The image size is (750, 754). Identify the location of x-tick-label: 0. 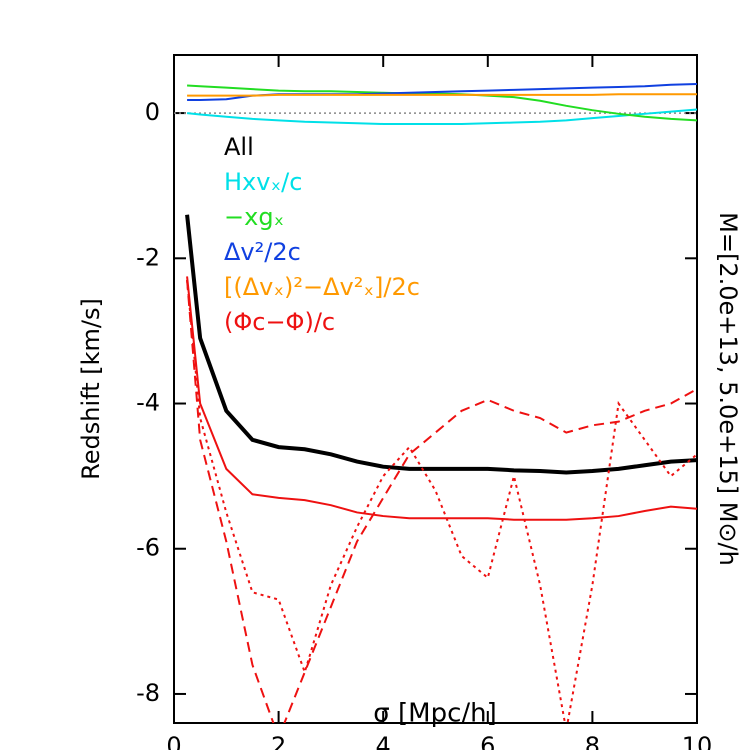
(173, 741).